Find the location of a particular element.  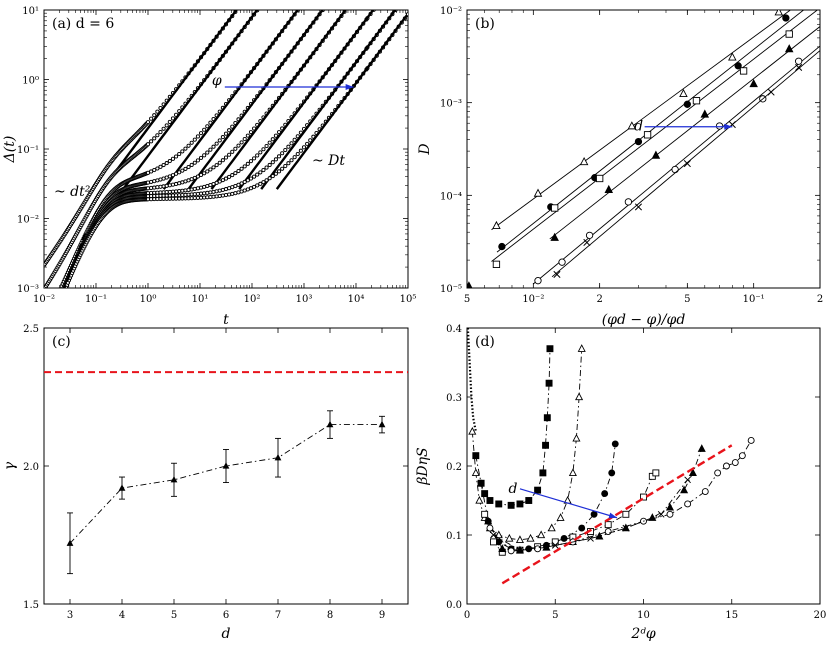

y-tick-label: 0.0 is located at coordinates (454, 605).